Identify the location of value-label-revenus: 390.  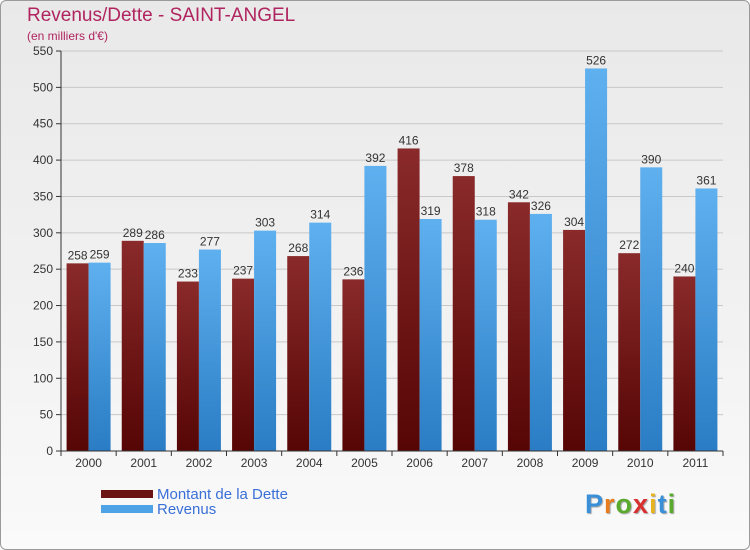
(651, 159).